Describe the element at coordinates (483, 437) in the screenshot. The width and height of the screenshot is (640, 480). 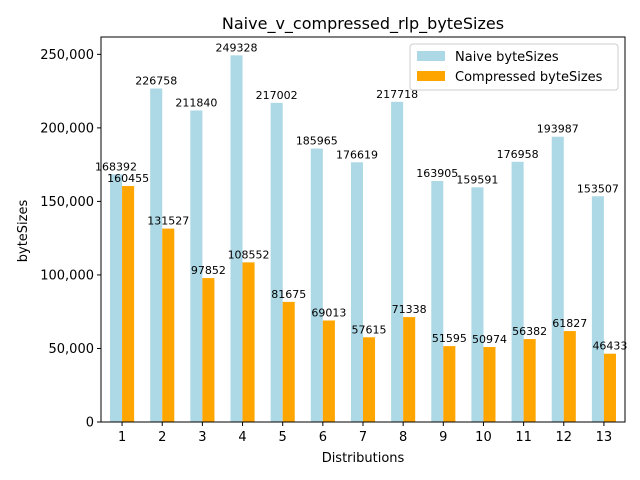
I see `x-tick-label-10: 10` at that location.